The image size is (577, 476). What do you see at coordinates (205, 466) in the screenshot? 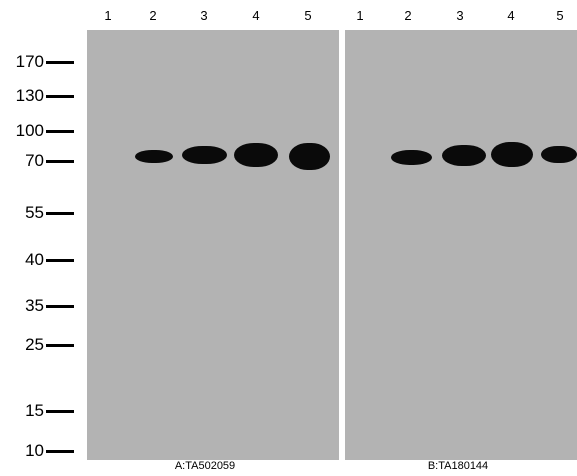
I see `caption-panel-a: A:TA502059` at bounding box center [205, 466].